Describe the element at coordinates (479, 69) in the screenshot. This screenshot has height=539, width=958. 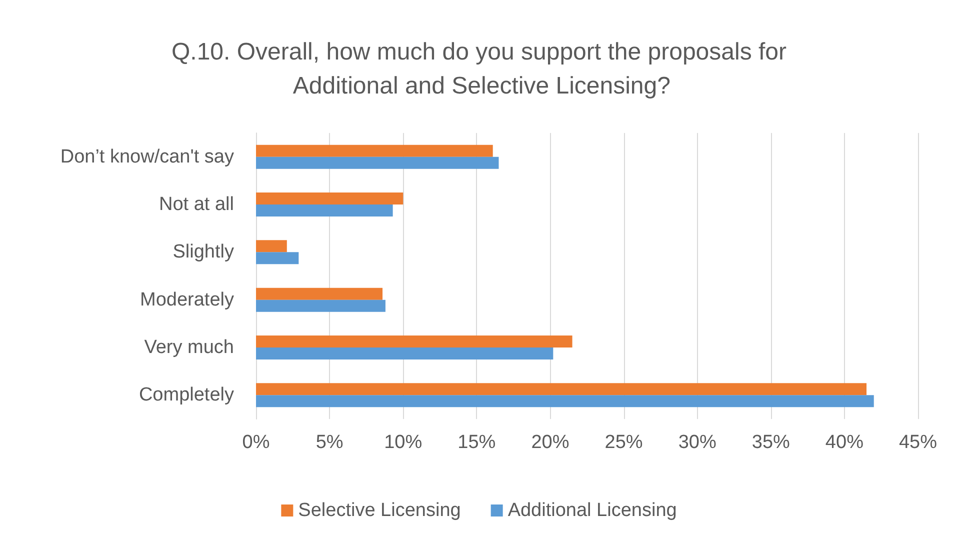
I see `chart-title: Q.10. Overall, how much do you support the proposals for Additional and Selective Licensing?` at that location.